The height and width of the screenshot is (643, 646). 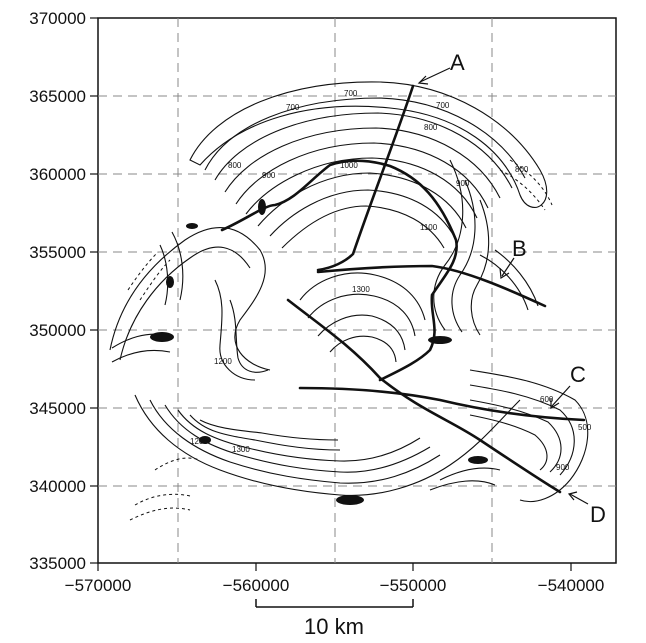 I want to click on contour-value-label: 600, so click(x=547, y=399).